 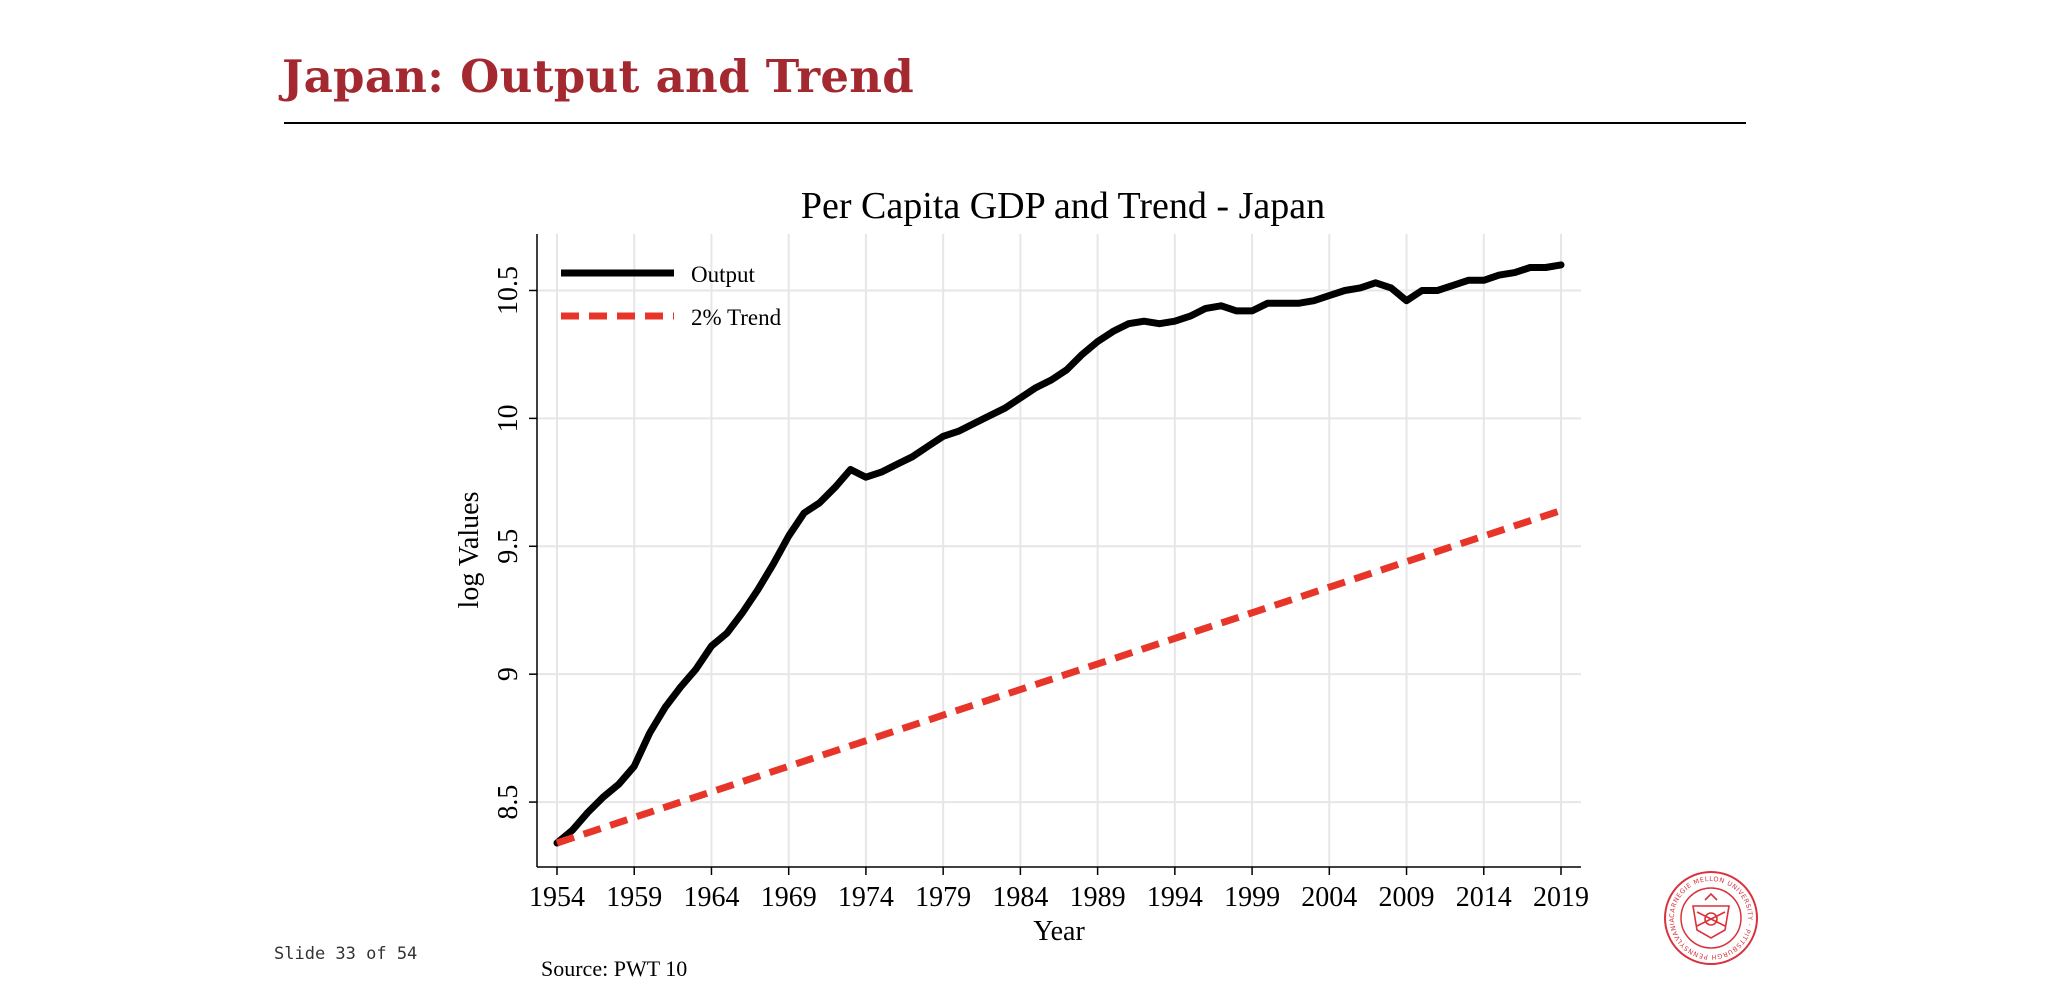 I want to click on y-tick-label: 8.5, so click(x=508, y=802).